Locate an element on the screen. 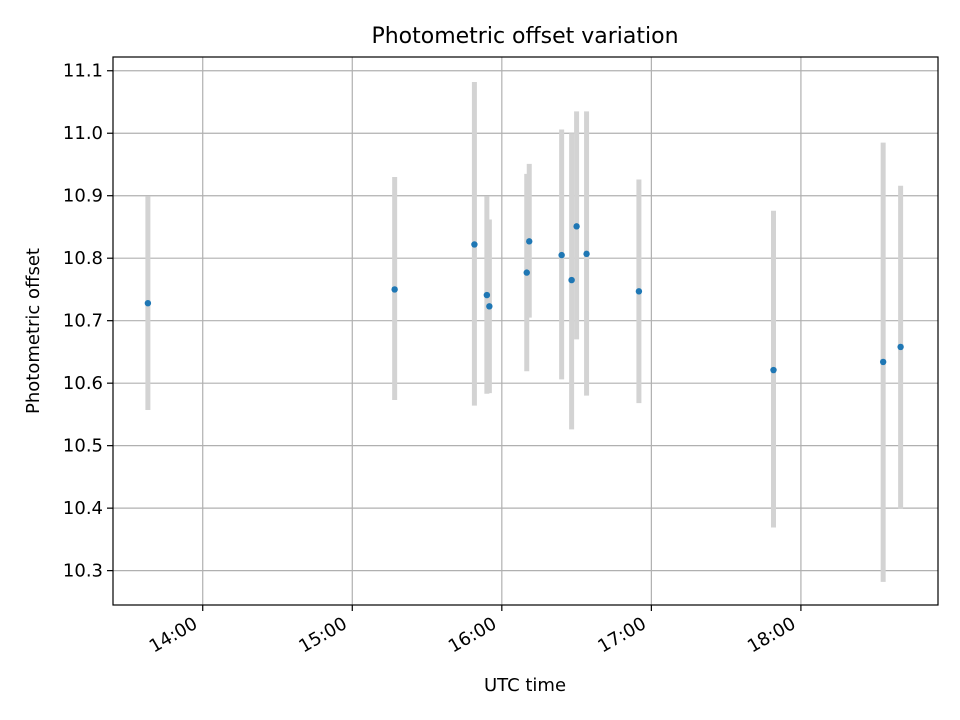  y-axis-ticks: 10.3 10.4 10.5 10.6 10.7 10.8 10.9 11.0 11.1 is located at coordinates (88, 321).